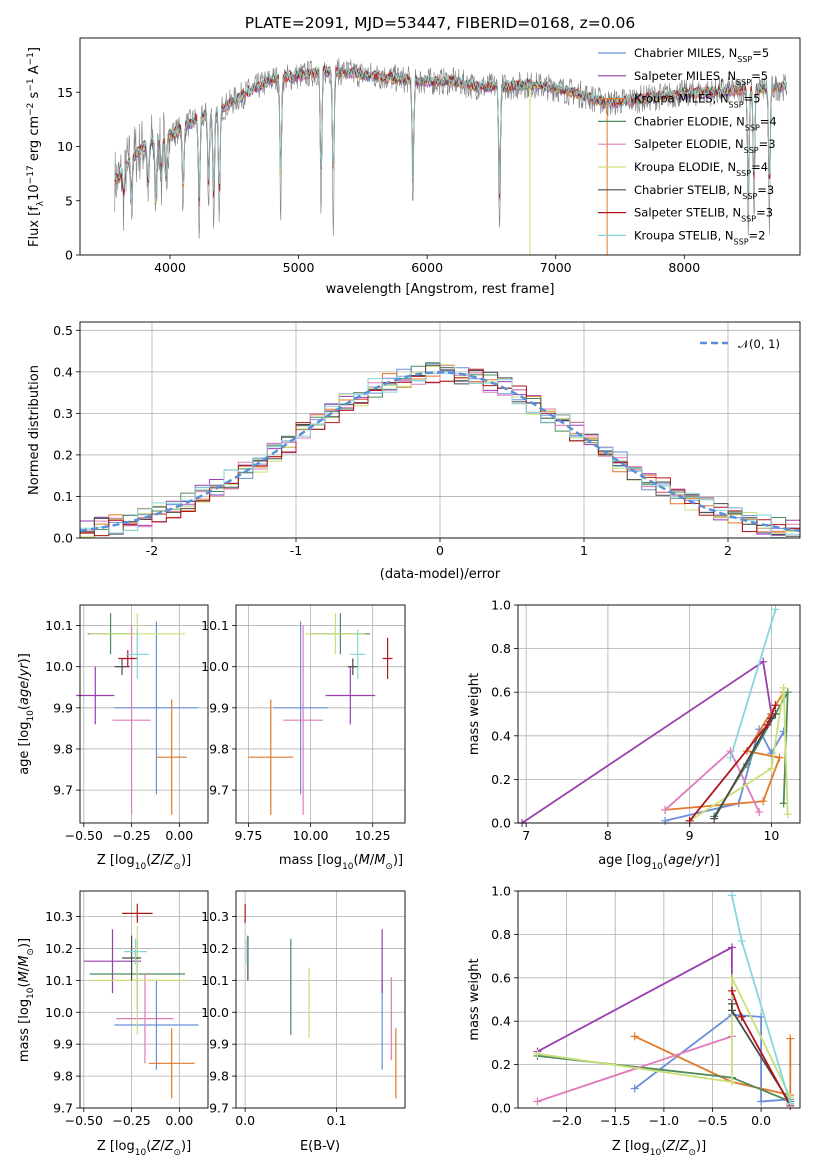 The height and width of the screenshot is (1170, 819). What do you see at coordinates (608, 835) in the screenshot?
I see `x-tick-label: 8` at bounding box center [608, 835].